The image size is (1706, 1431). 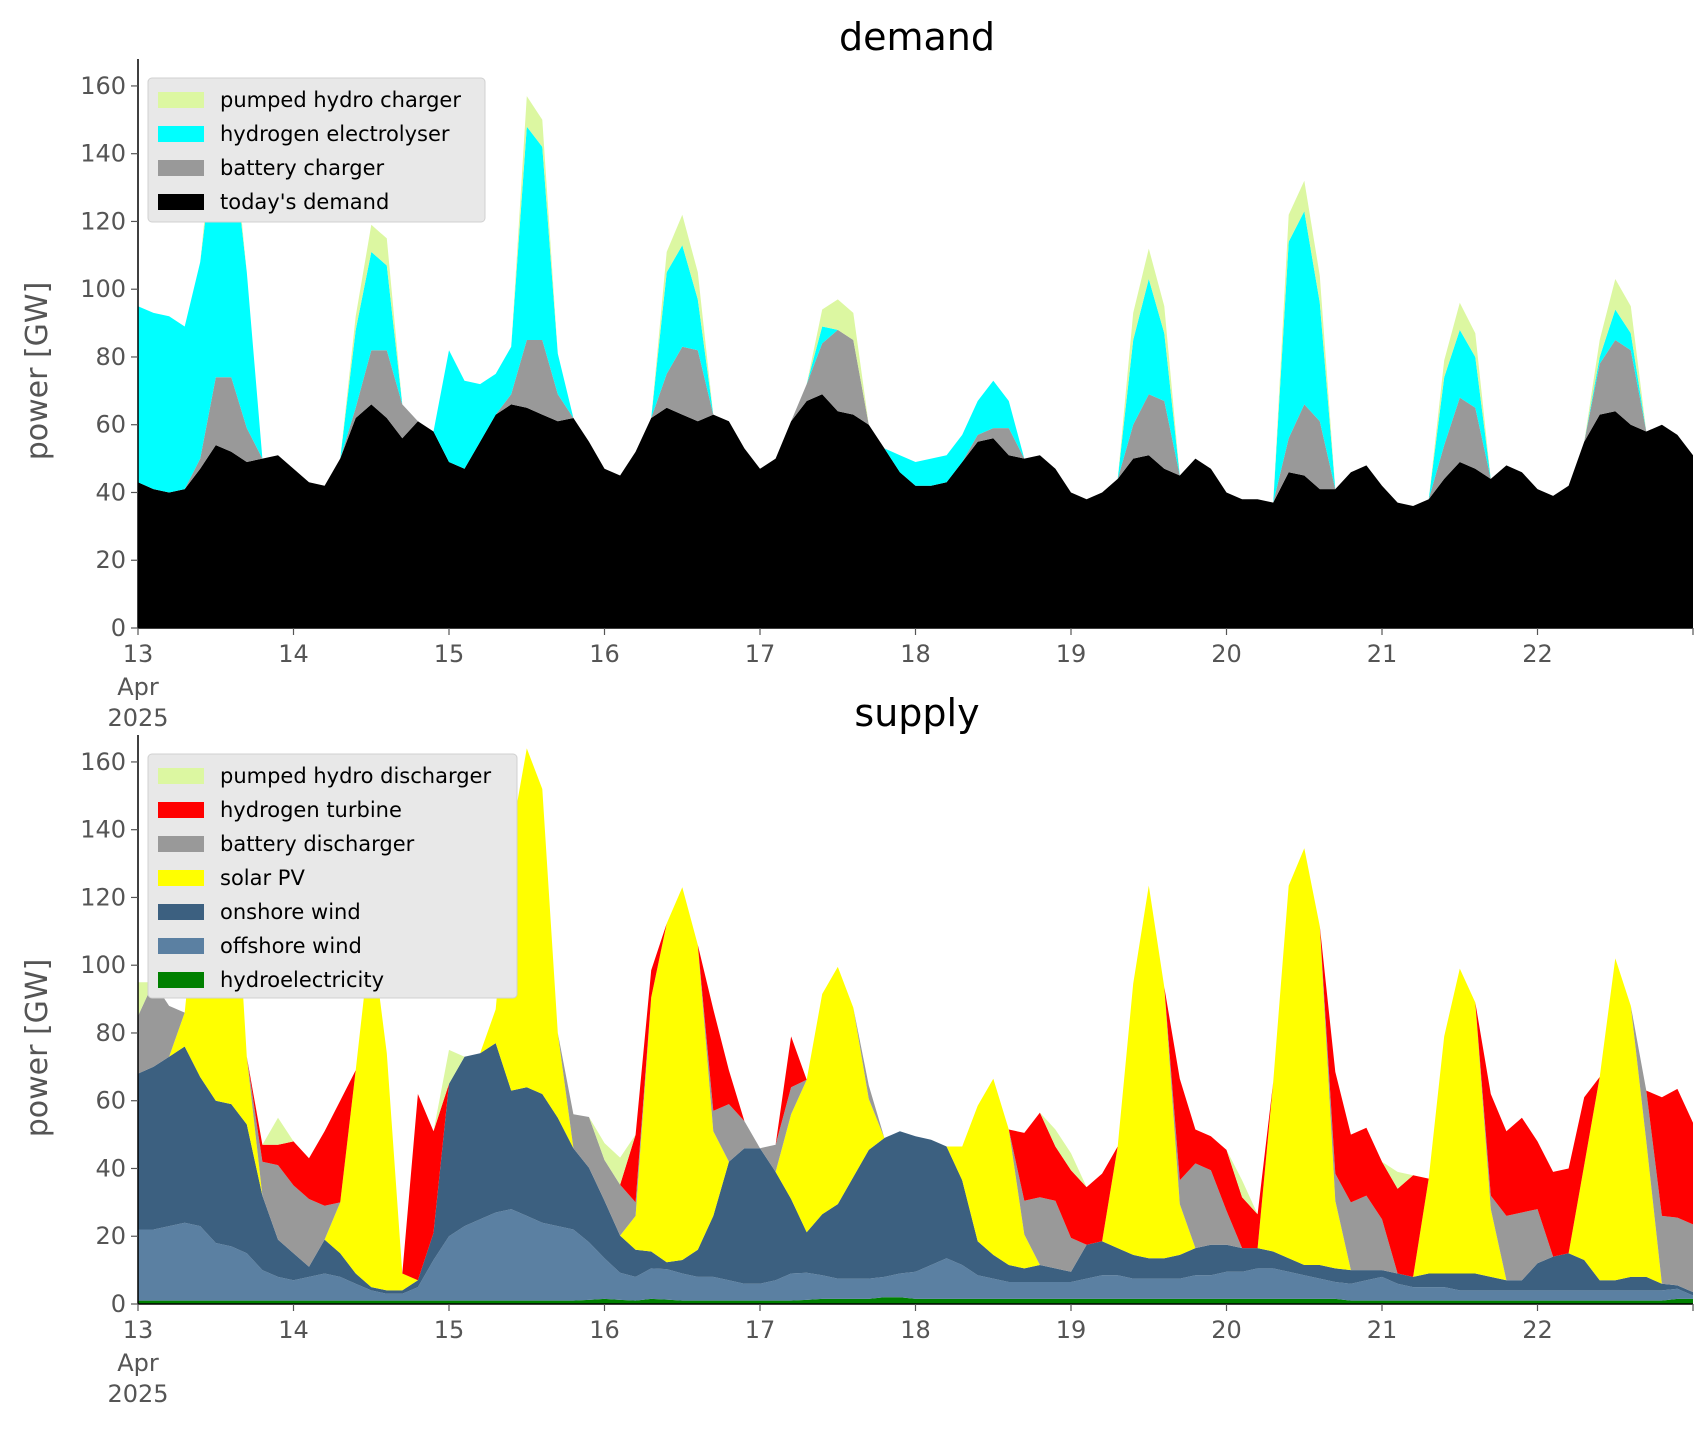 I want to click on supply-legend-box, so click(x=332, y=876).